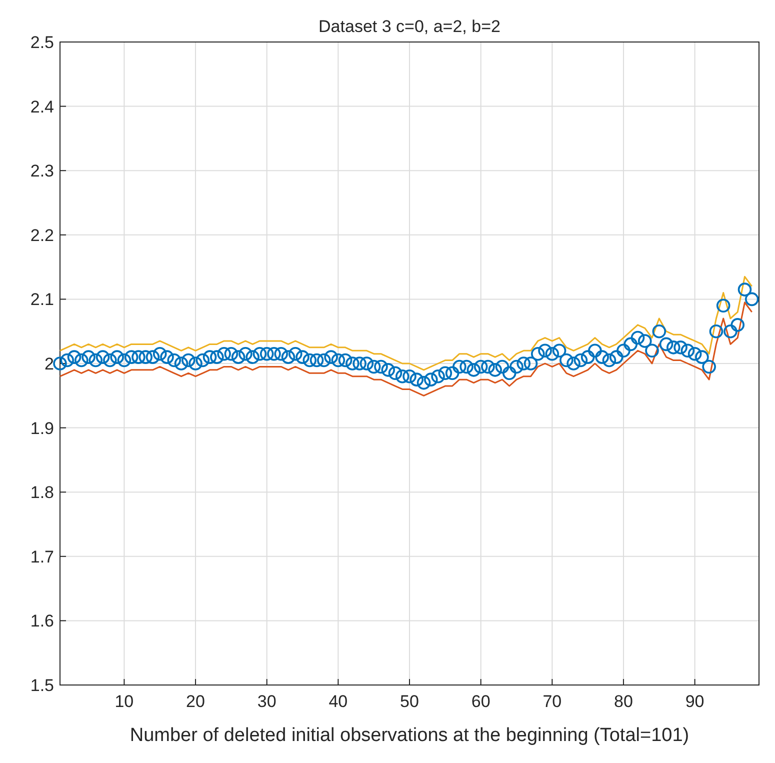 This screenshot has width=775, height=763. Describe the element at coordinates (42, 492) in the screenshot. I see `y-tick-label: 1.8` at that location.